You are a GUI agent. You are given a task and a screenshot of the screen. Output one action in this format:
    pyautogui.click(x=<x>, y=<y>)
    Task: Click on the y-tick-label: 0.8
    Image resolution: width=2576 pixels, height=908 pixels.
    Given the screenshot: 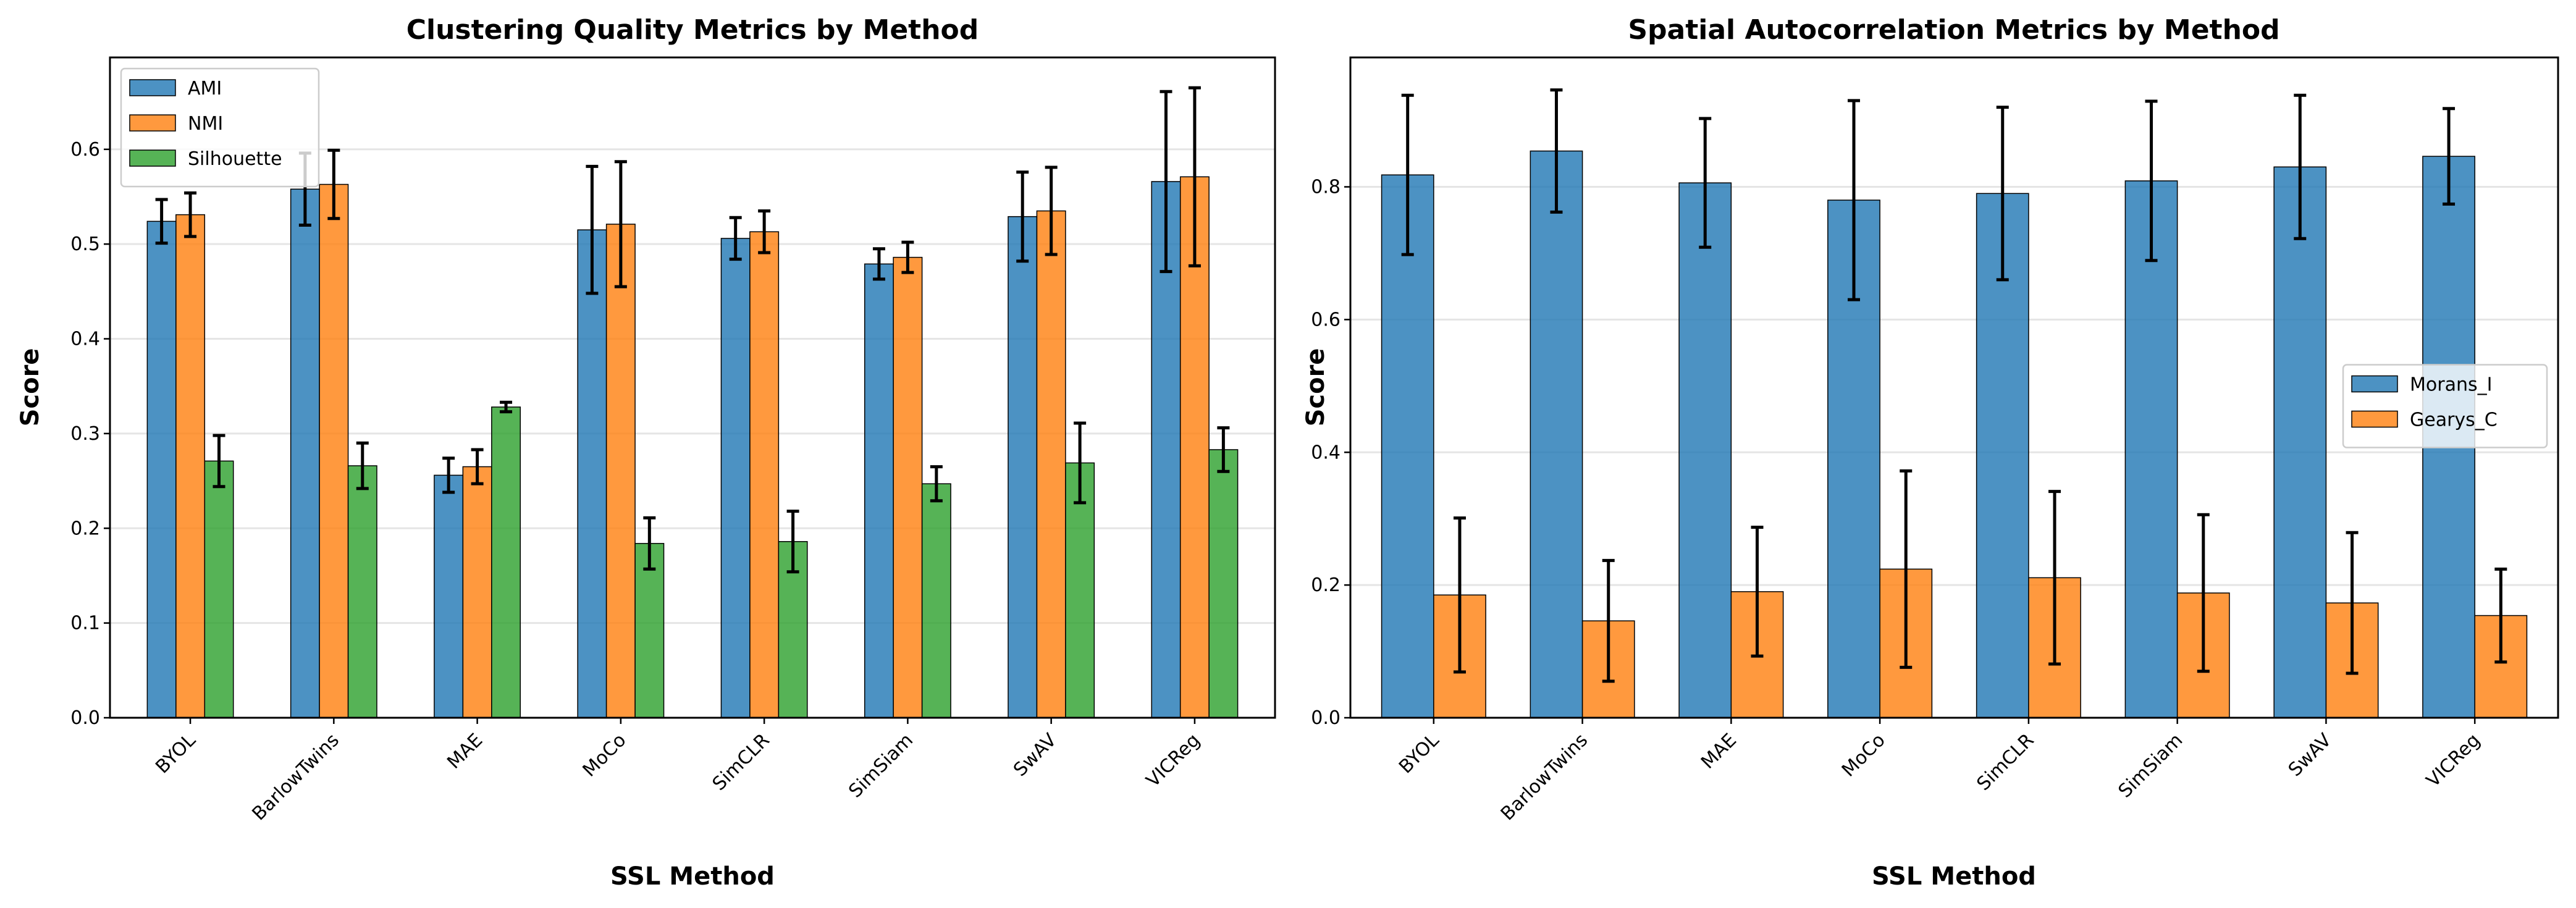 What is the action you would take?
    pyautogui.click(x=1326, y=187)
    